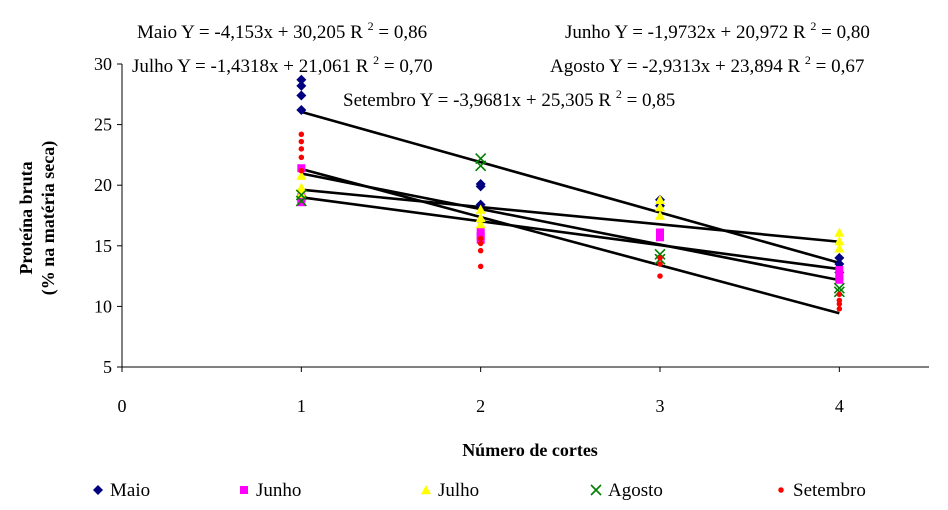 This screenshot has width=948, height=510. What do you see at coordinates (103, 64) in the screenshot?
I see `y-tick-label: 30` at bounding box center [103, 64].